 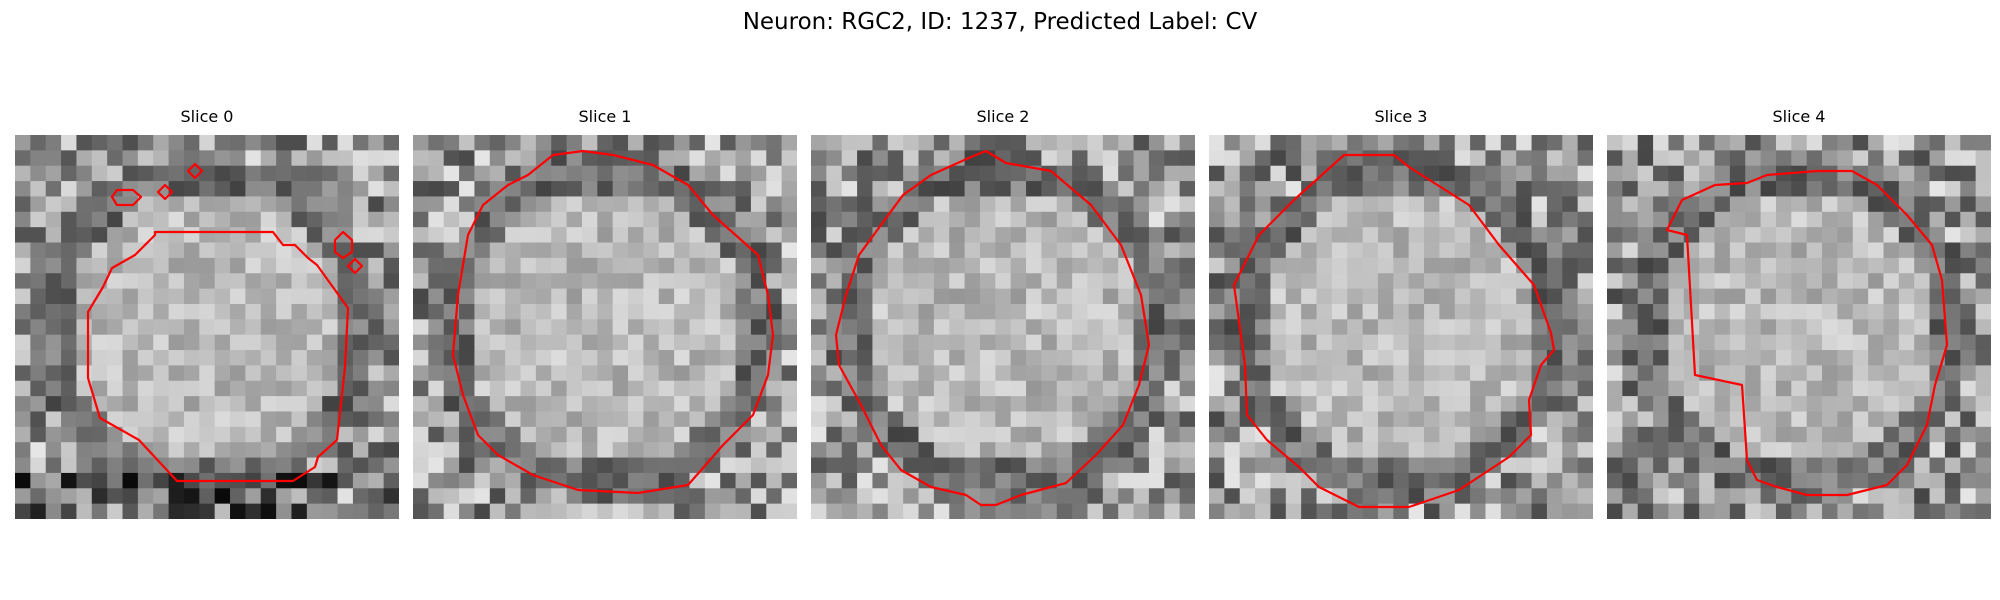 I want to click on slice-3-image, so click(x=1401, y=327).